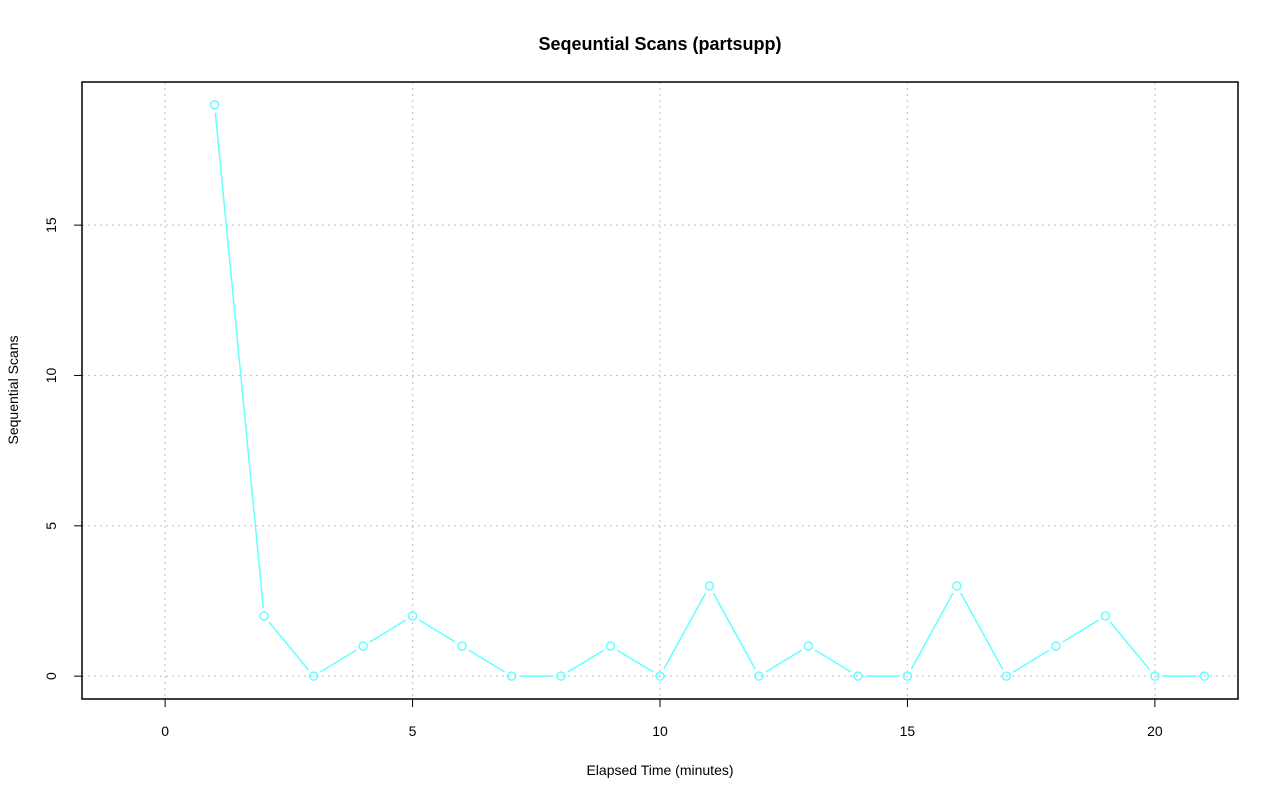 The height and width of the screenshot is (801, 1280). What do you see at coordinates (413, 731) in the screenshot?
I see `x-tick-label: 5` at bounding box center [413, 731].